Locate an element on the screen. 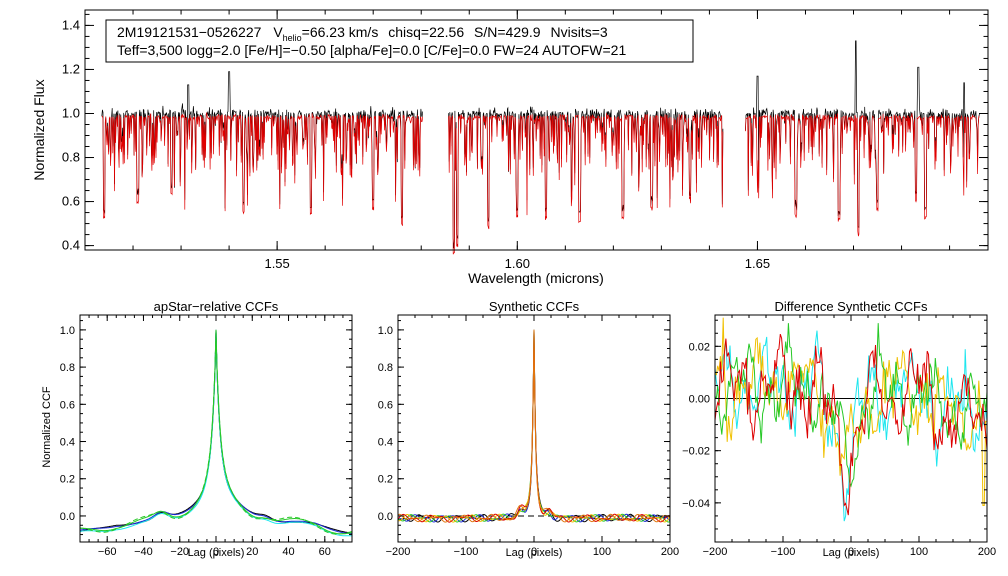 This screenshot has width=1008, height=576. star-id: 2M19121531−0526227 is located at coordinates (189, 32).